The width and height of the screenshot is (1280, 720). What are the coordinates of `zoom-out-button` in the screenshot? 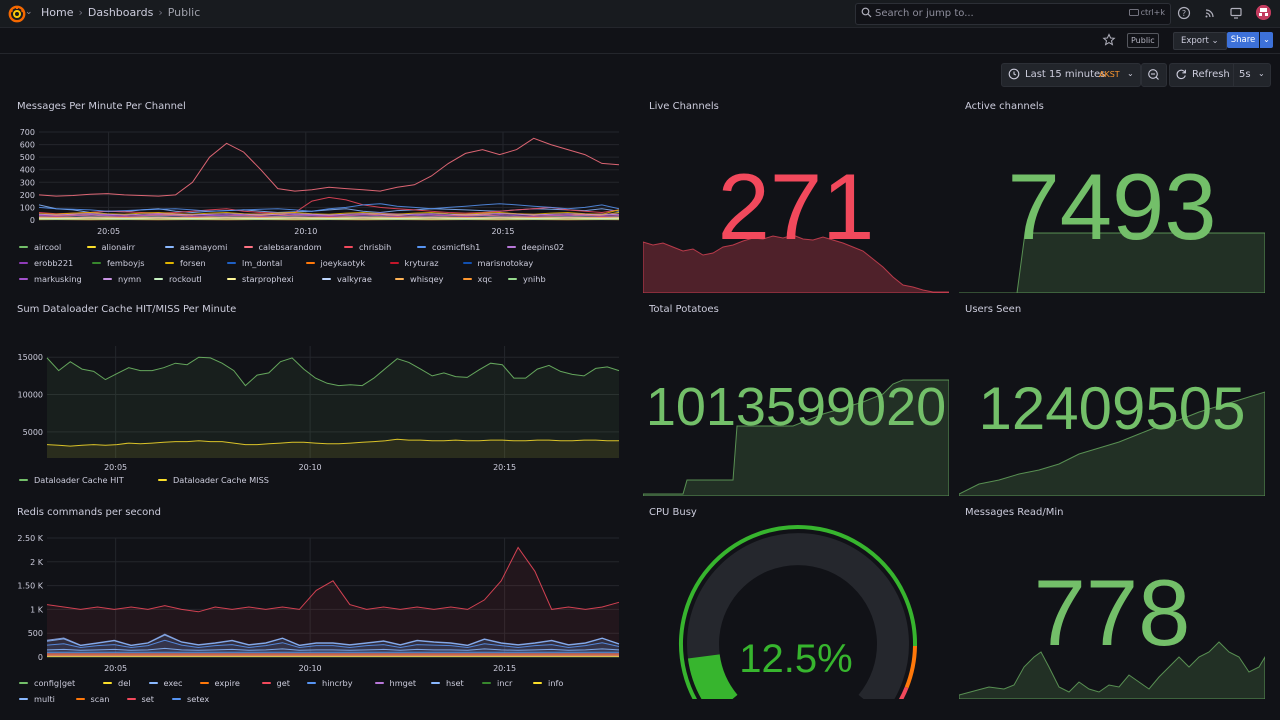 It's located at (1154, 75).